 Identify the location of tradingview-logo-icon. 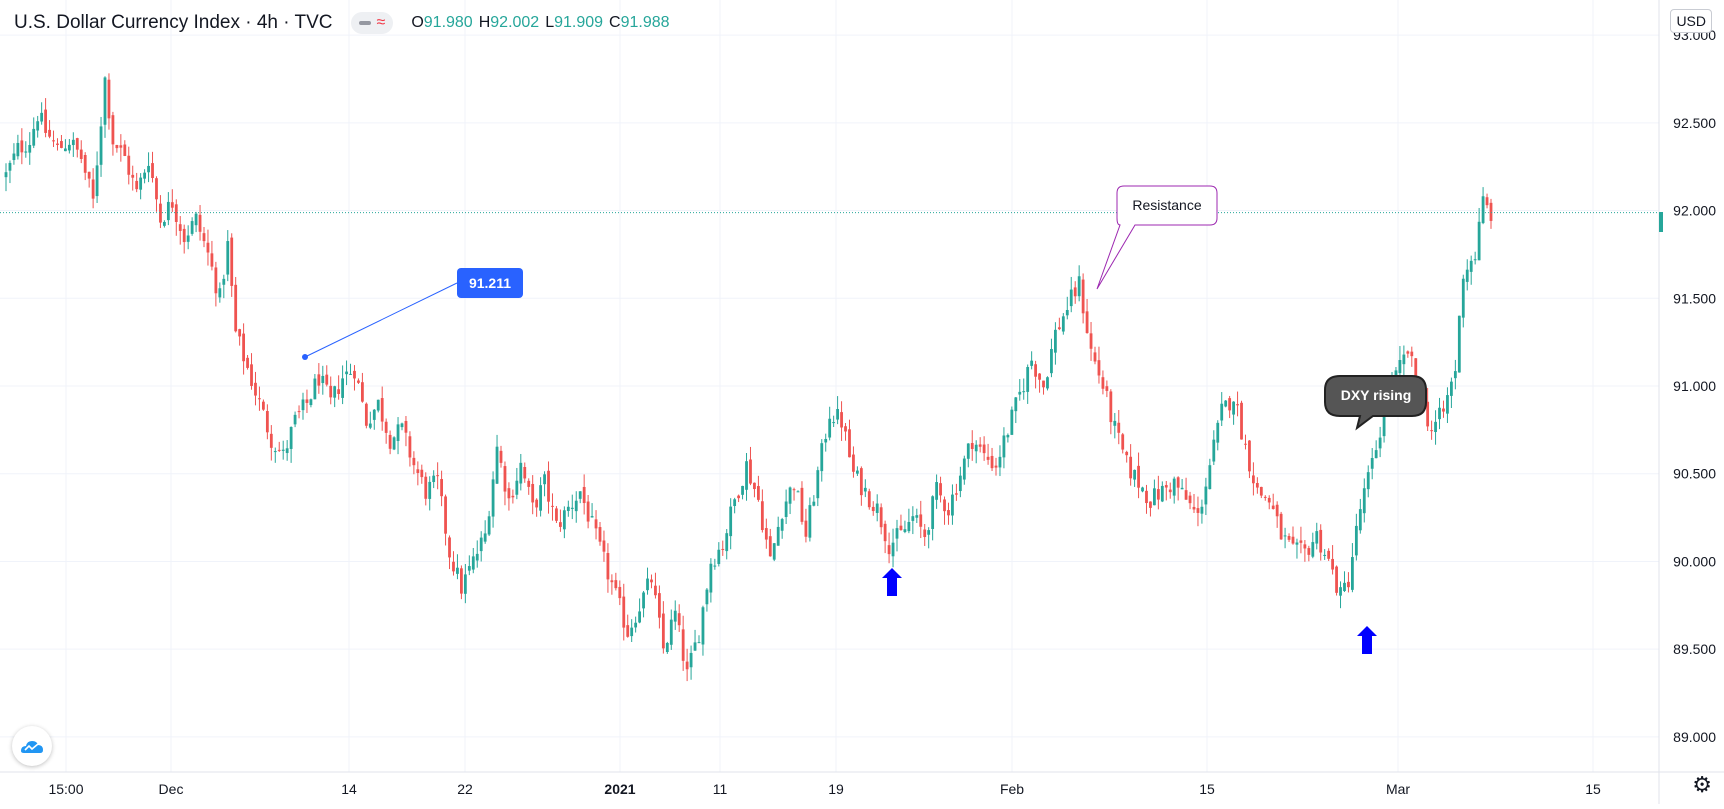
(32, 746).